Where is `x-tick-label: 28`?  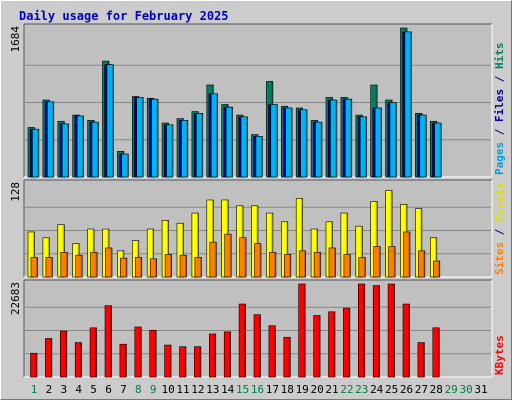 x-tick-label: 28 is located at coordinates (436, 389).